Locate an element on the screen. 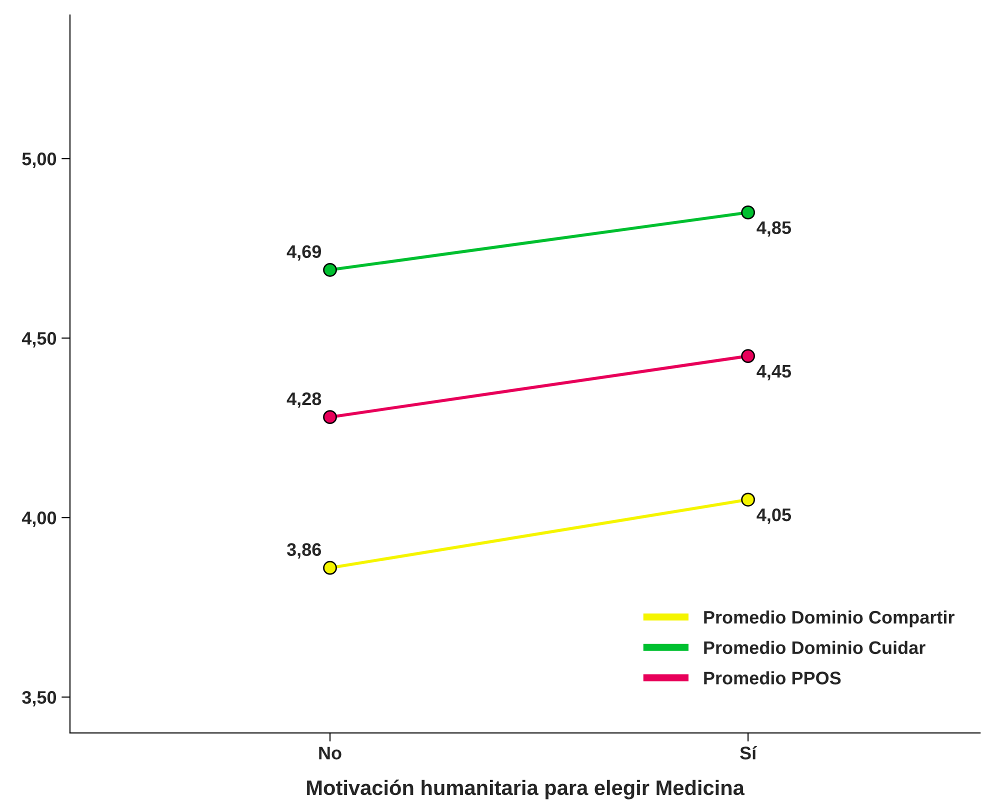 This screenshot has width=994, height=812. y-tick-label: 4,00 is located at coordinates (39, 519).